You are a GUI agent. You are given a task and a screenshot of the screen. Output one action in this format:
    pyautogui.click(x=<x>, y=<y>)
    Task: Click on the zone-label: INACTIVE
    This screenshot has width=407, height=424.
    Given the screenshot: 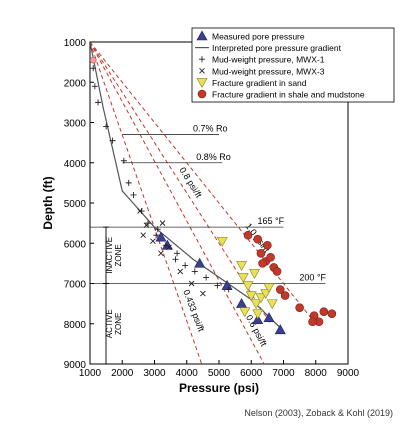 What is the action you would take?
    pyautogui.click(x=109, y=255)
    